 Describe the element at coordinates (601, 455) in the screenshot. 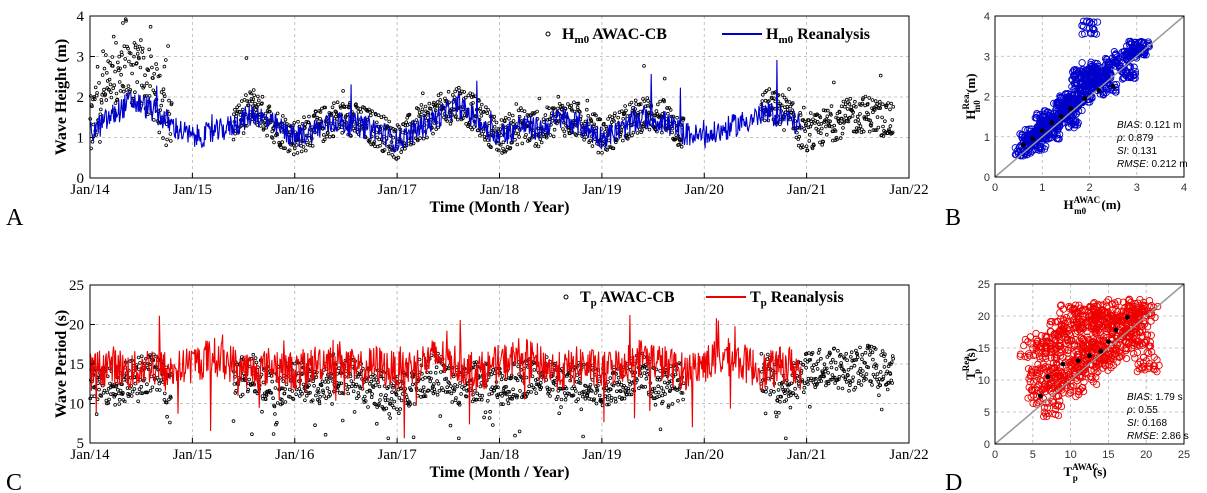

I see `x-tick-label: Jan/19` at that location.